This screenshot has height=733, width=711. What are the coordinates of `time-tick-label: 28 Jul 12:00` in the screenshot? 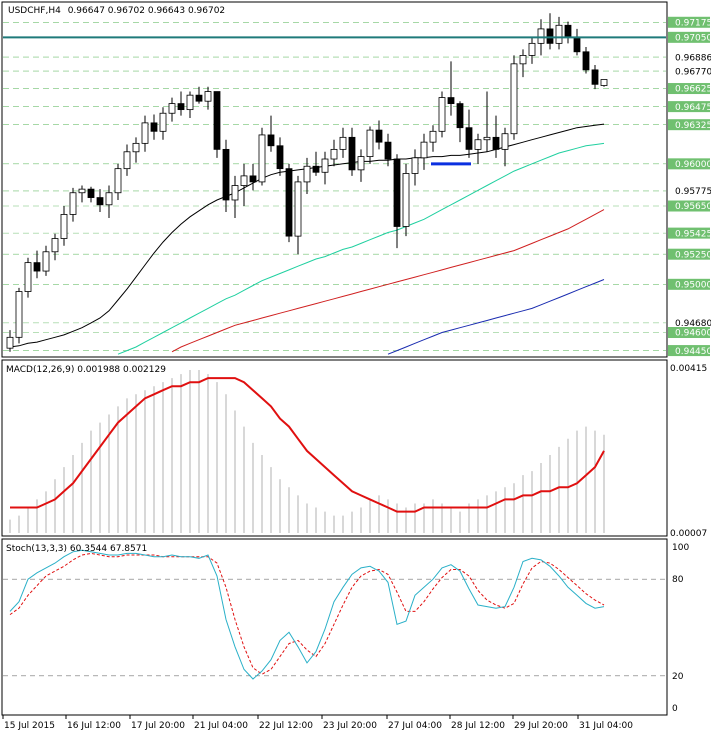 It's located at (478, 726).